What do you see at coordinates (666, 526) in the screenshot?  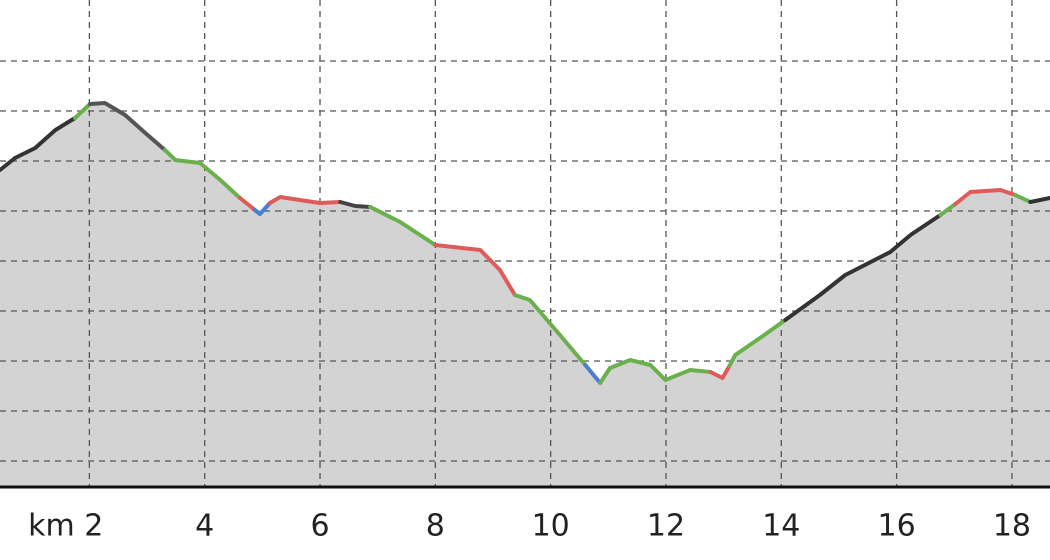 I see `x-tick-label: 12` at bounding box center [666, 526].